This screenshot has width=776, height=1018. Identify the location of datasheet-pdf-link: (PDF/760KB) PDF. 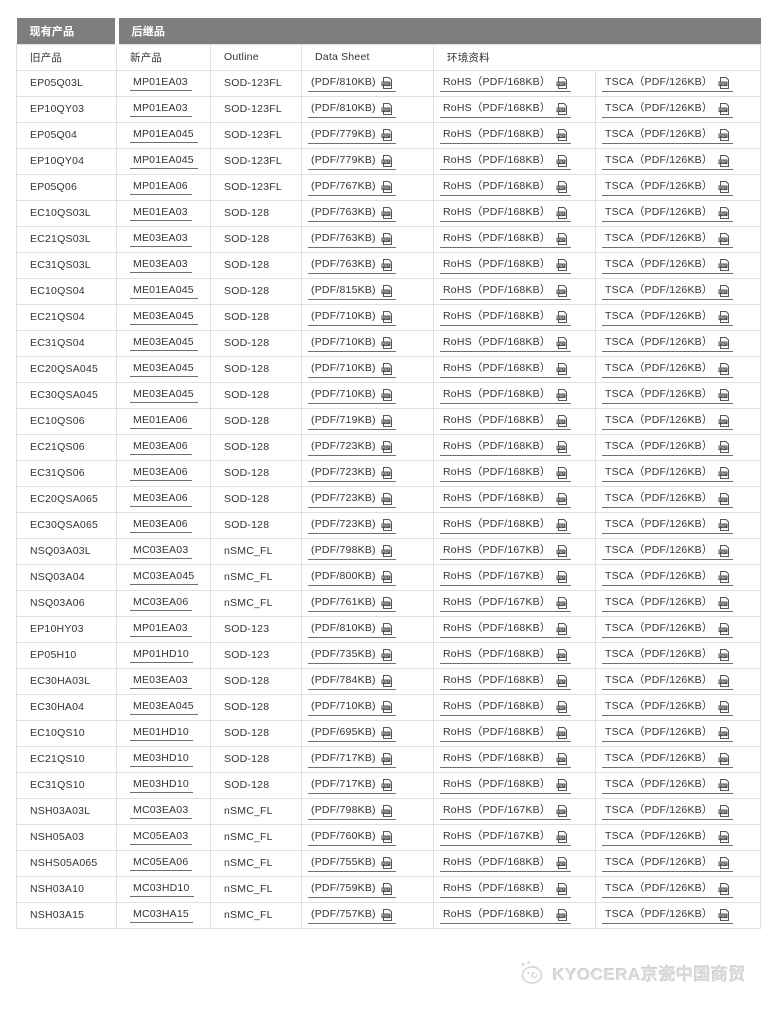
(352, 837).